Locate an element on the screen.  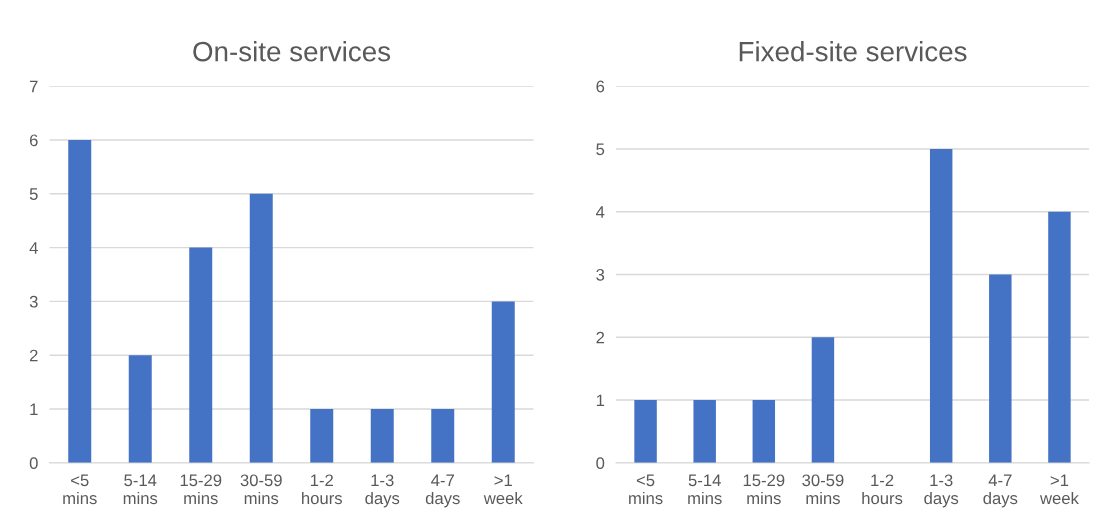
chart-title: Fixed-site services is located at coordinates (853, 51).